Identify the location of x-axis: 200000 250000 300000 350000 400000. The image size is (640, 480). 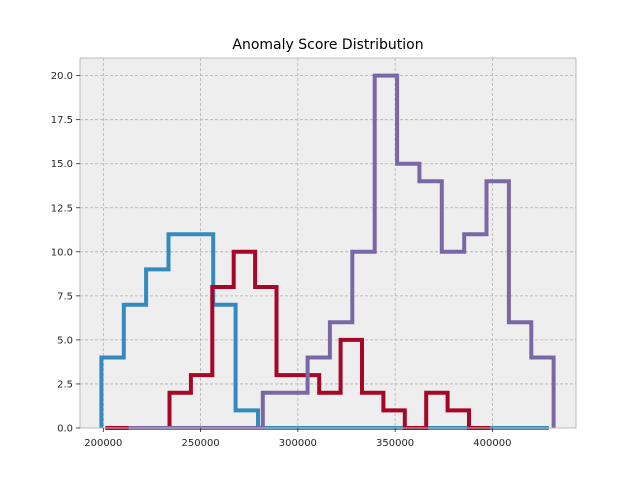
(297, 438).